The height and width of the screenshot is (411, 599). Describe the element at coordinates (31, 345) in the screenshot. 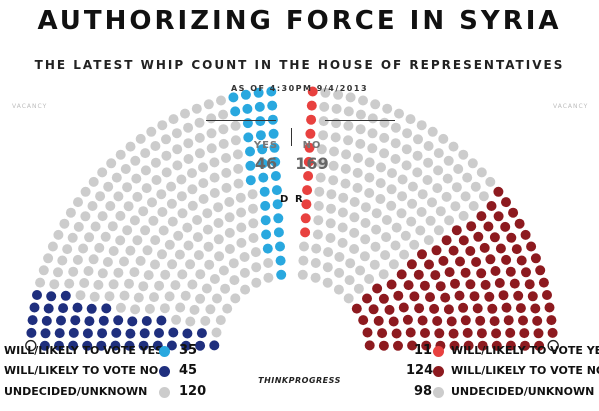

I see `dem-seat-vacancy` at that location.